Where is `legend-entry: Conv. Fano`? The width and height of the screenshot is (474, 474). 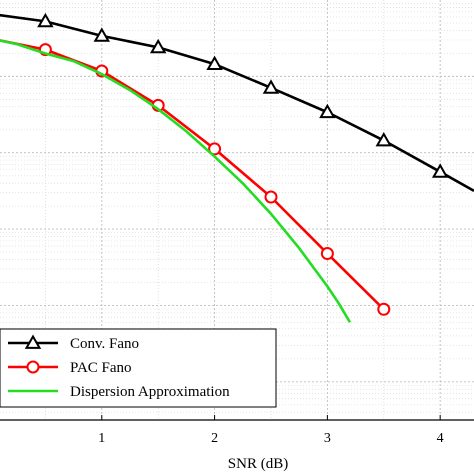 legend-entry: Conv. Fano is located at coordinates (104, 344).